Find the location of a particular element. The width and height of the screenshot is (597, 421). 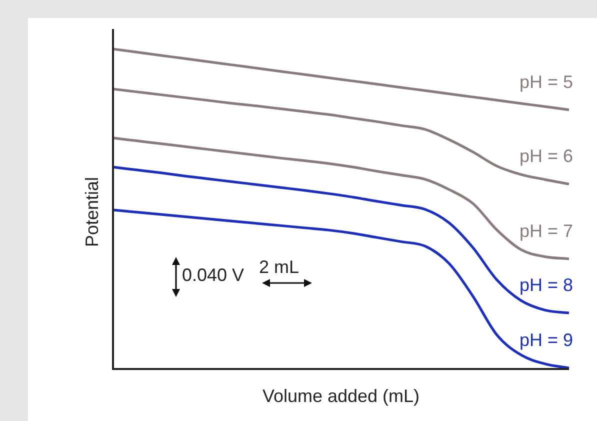

series-label: pH = 9 is located at coordinates (546, 340).